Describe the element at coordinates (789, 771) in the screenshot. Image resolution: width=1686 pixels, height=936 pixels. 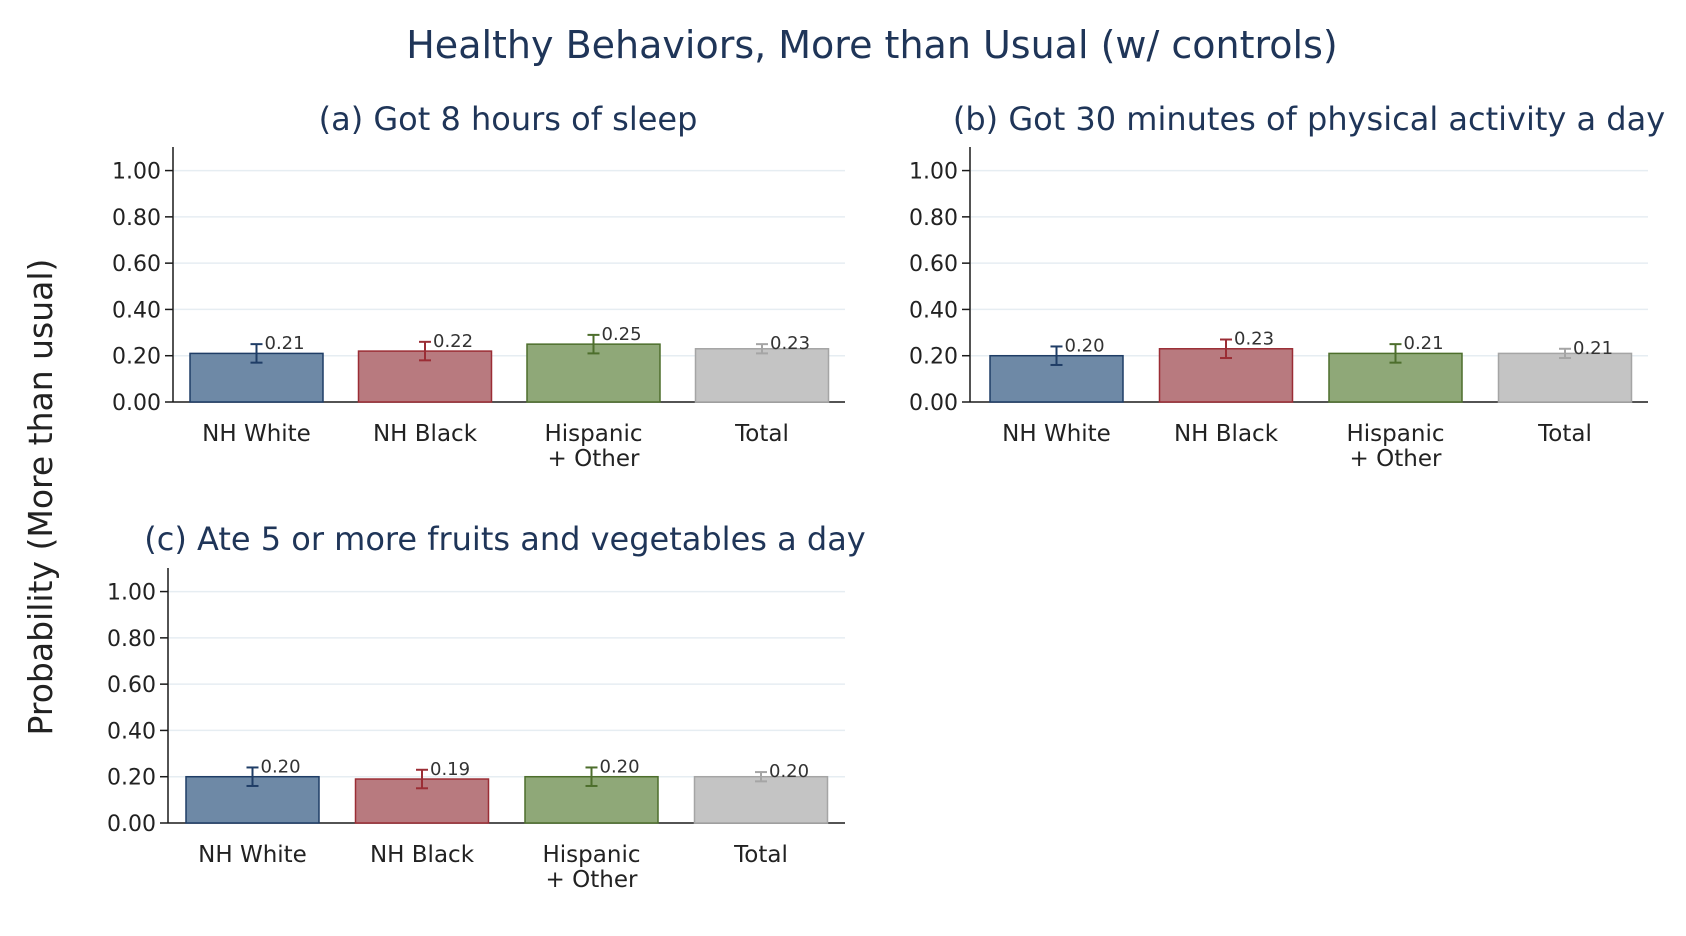
I see `value-label-total: 0.20` at that location.